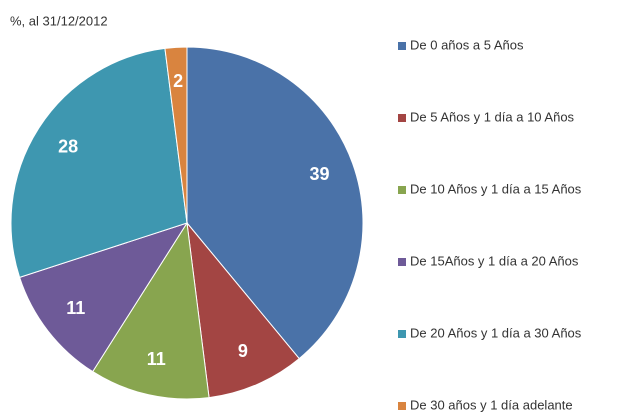  I want to click on data-label: 9, so click(243, 351).